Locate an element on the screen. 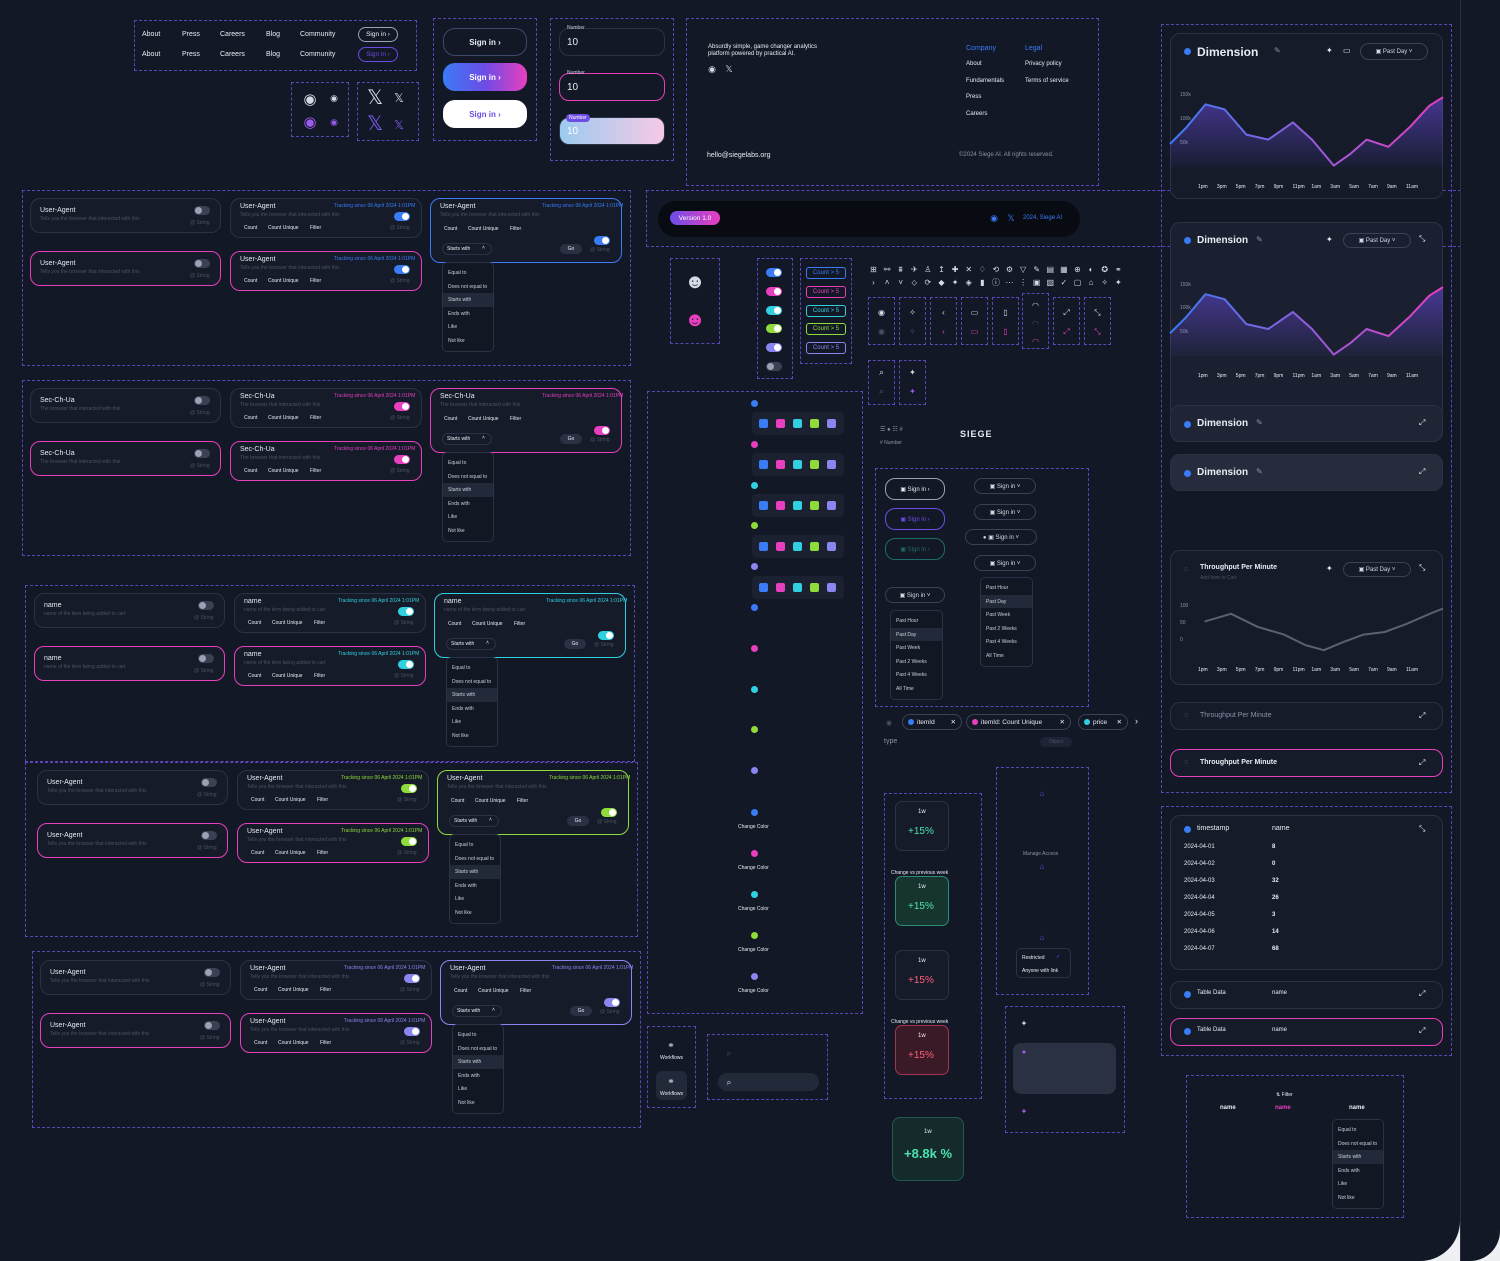 The height and width of the screenshot is (1261, 1500). discord-icon: ◉ is located at coordinates (712, 68).